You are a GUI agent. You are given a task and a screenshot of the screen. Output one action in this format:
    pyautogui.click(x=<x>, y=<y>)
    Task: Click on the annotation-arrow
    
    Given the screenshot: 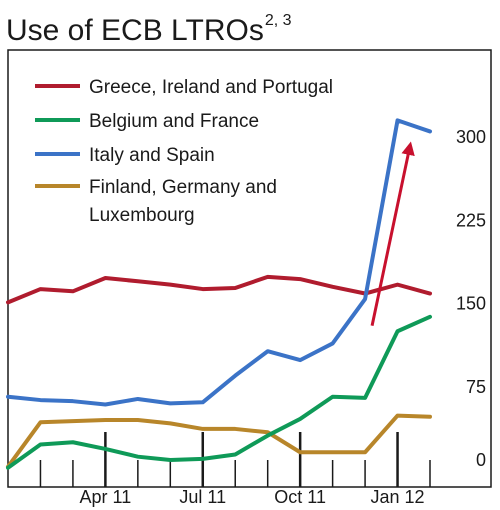 What is the action you would take?
    pyautogui.click(x=392, y=234)
    